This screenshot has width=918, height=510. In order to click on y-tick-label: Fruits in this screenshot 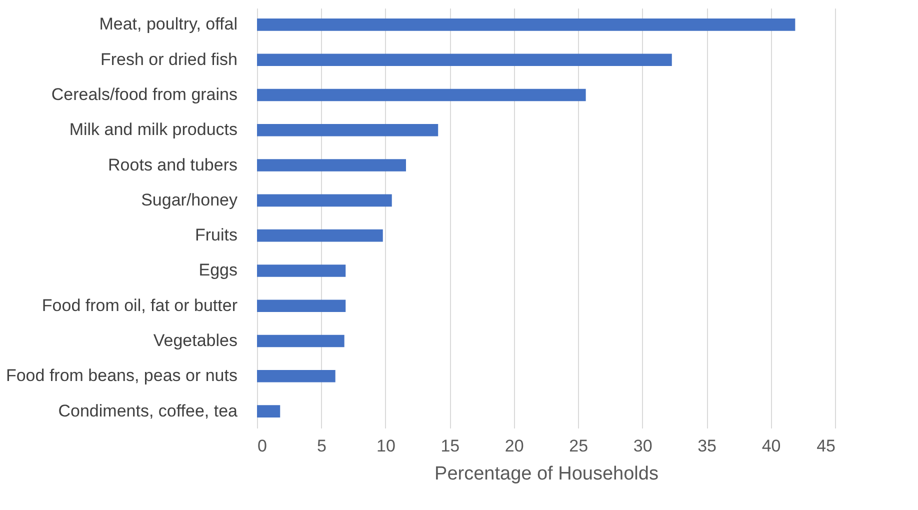, I will do `click(216, 235)`.